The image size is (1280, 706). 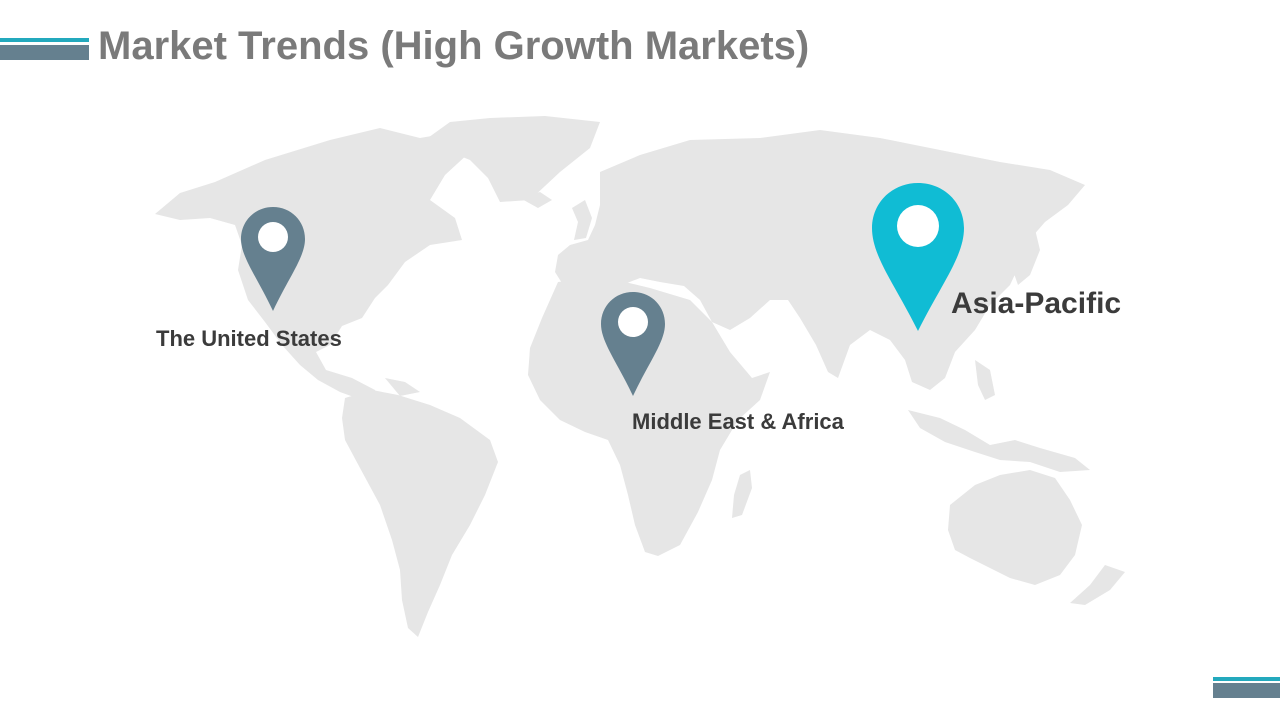 I want to click on north-america-landmass, so click(x=312, y=266).